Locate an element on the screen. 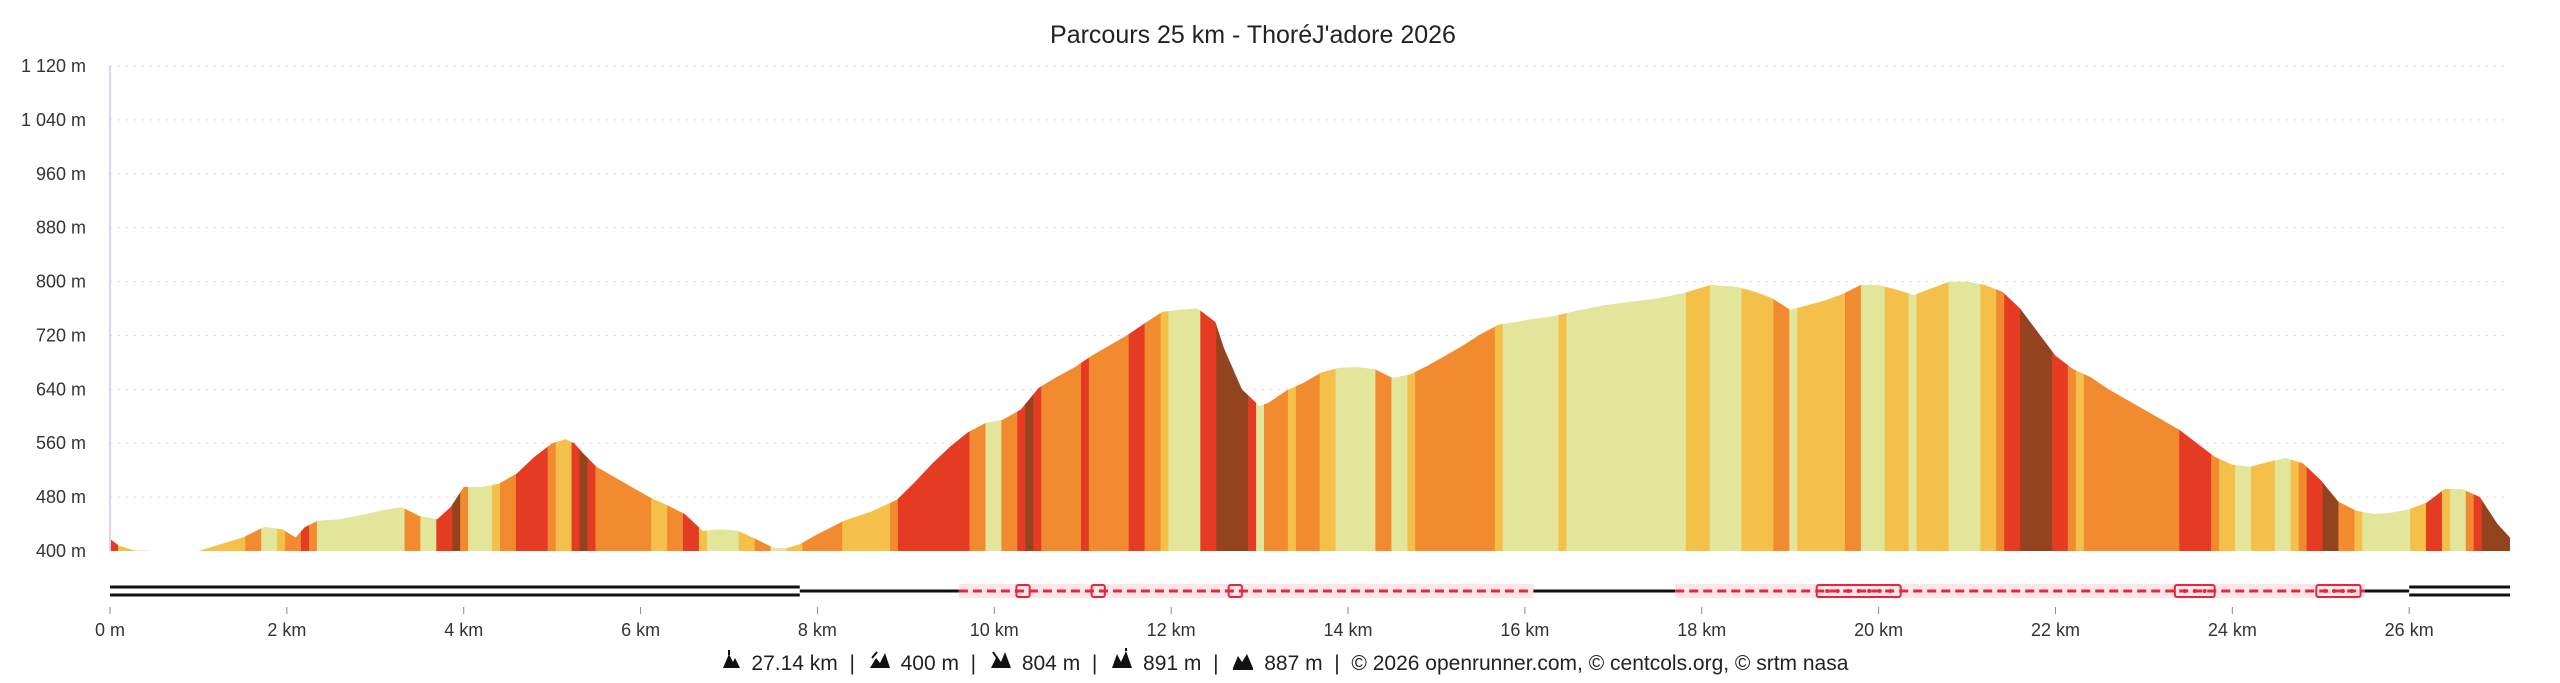 The height and width of the screenshot is (683, 2560). x-tick-label: 24 km is located at coordinates (2232, 630).